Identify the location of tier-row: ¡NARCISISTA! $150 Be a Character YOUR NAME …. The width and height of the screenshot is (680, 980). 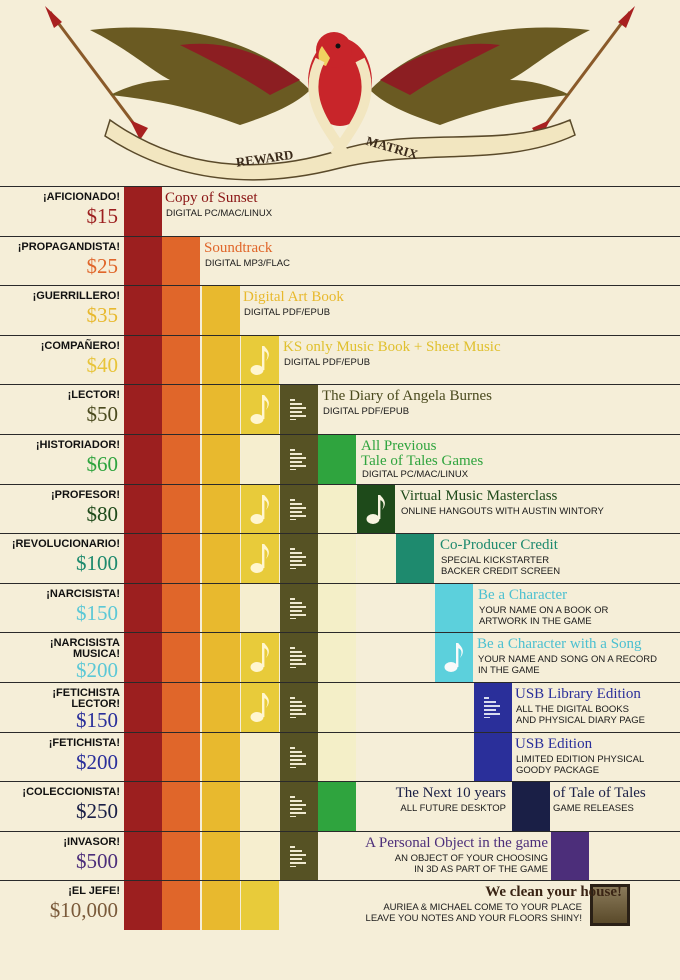
(340, 607).